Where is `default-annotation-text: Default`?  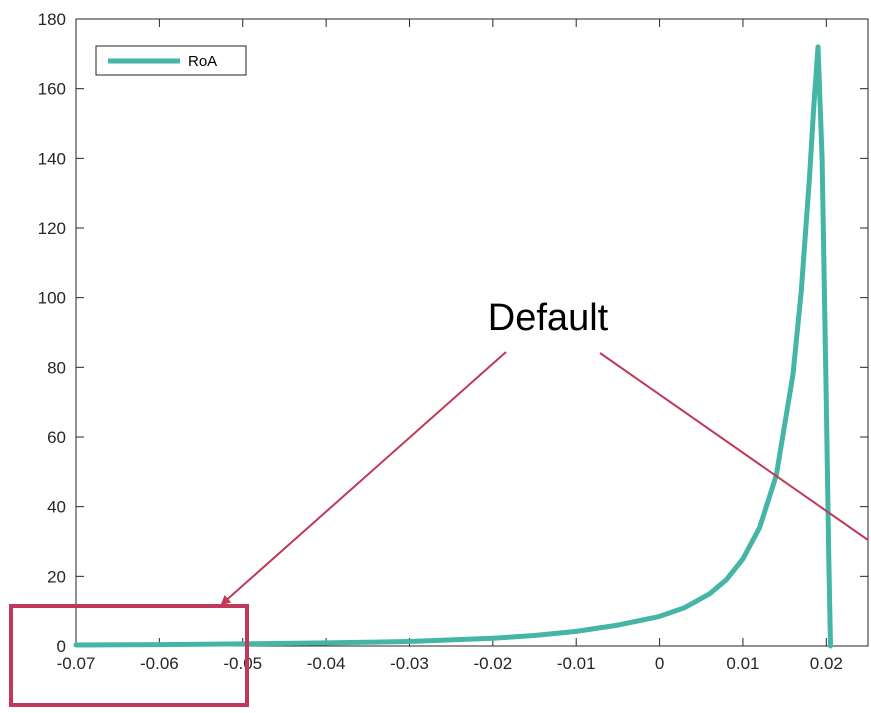
default-annotation-text: Default is located at coordinates (548, 318).